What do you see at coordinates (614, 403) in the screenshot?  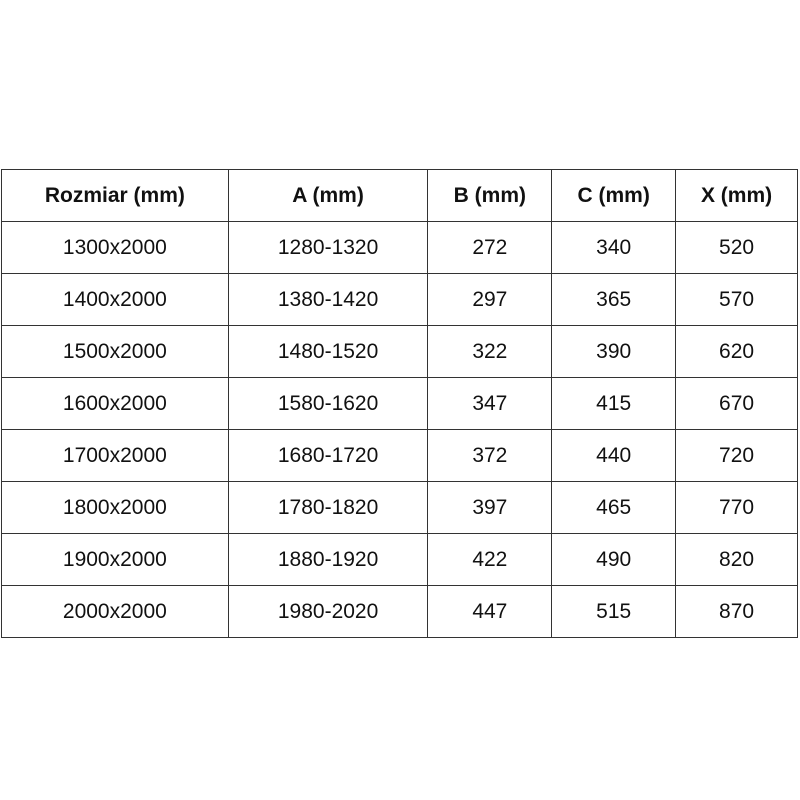 I see `cell-c: 415` at bounding box center [614, 403].